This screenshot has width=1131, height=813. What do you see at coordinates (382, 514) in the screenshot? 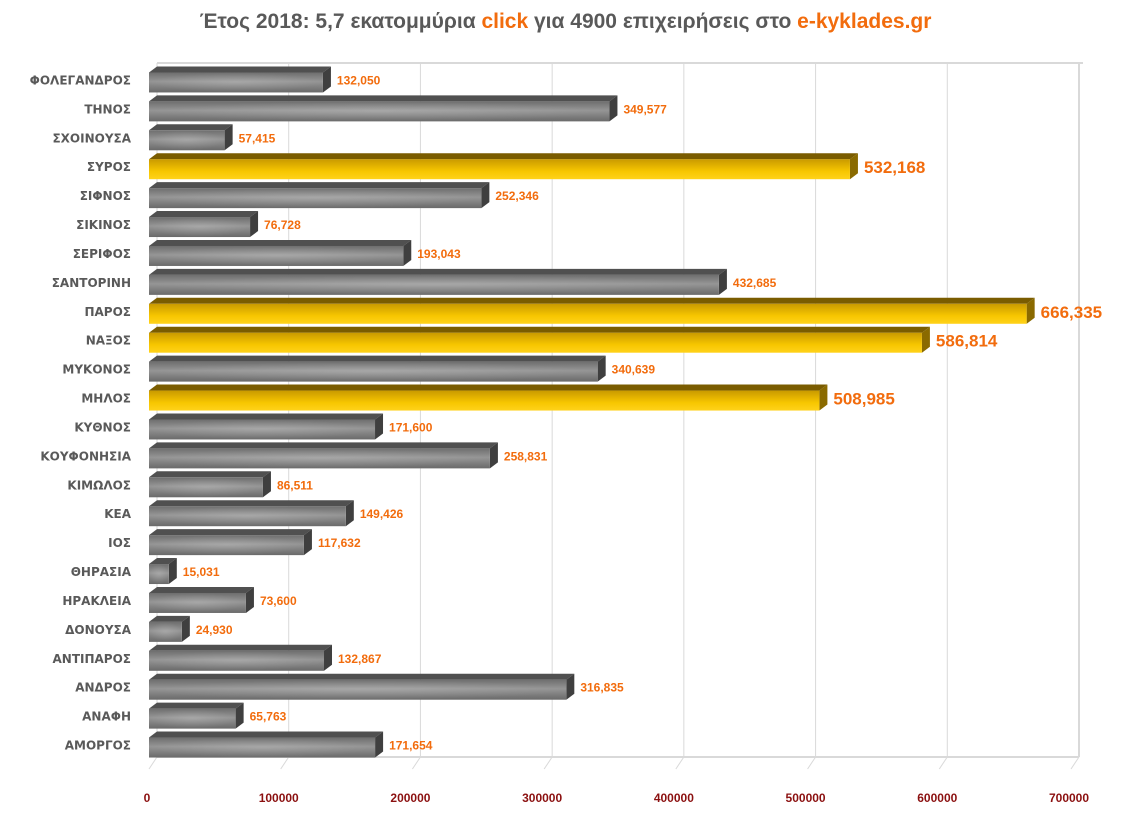
I see `data-label: 149,426` at bounding box center [382, 514].